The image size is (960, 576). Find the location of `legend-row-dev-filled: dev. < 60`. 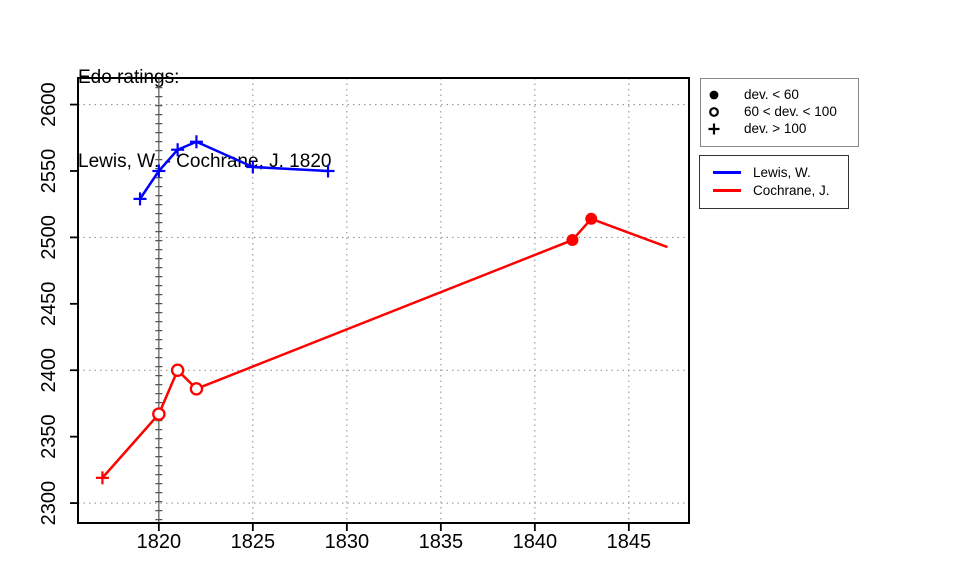

legend-row-dev-filled: dev. < 60 is located at coordinates (779, 94).